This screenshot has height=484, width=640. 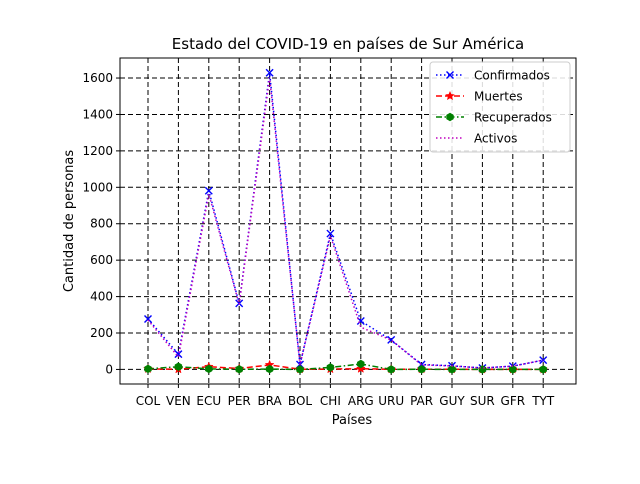 What do you see at coordinates (101, 260) in the screenshot?
I see `y-tick-label: 600` at bounding box center [101, 260].